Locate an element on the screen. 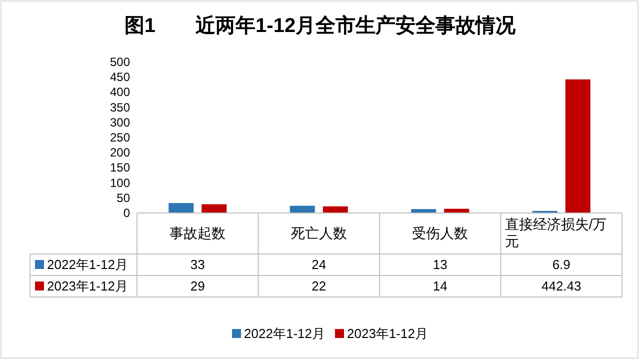 This screenshot has width=639, height=359. y-tick-label: 150 is located at coordinates (120, 167).